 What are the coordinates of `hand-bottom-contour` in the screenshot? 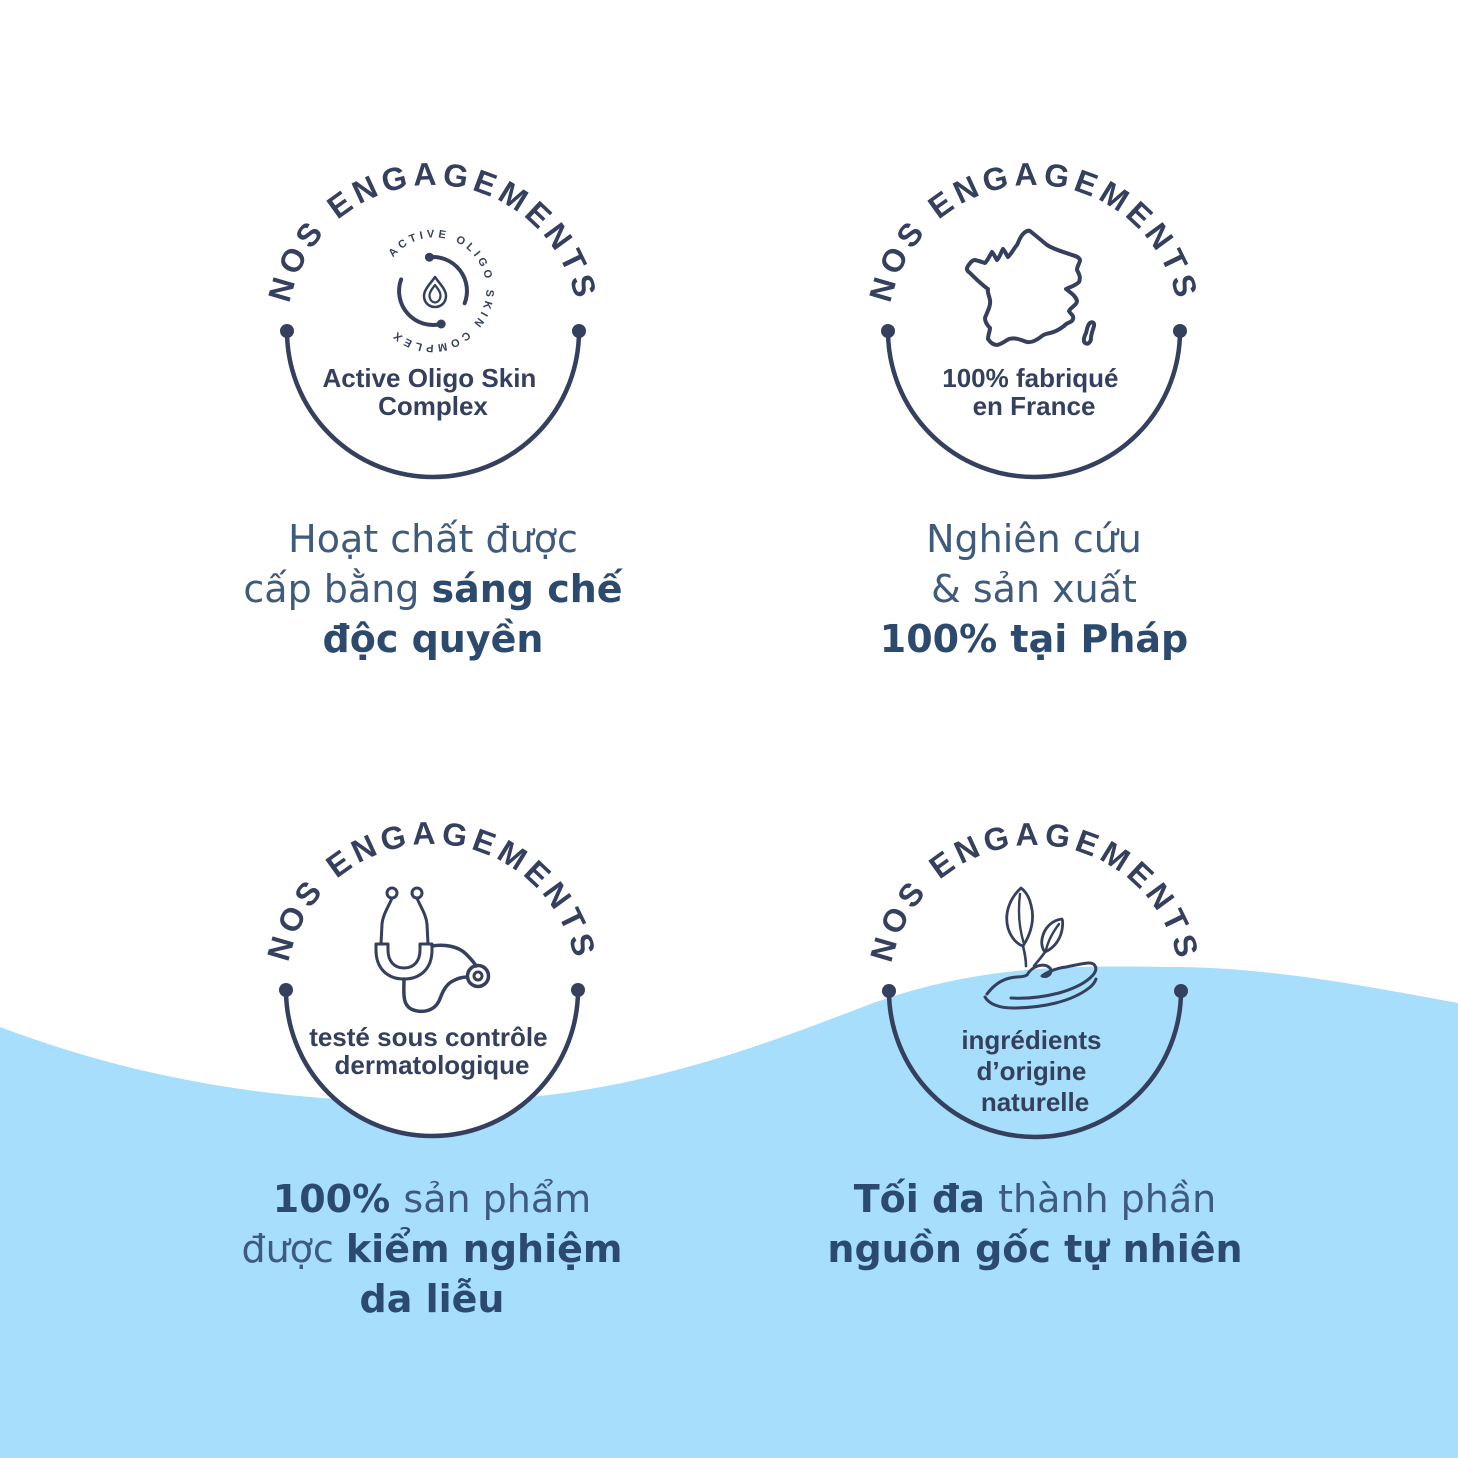 It's located at (1040, 993).